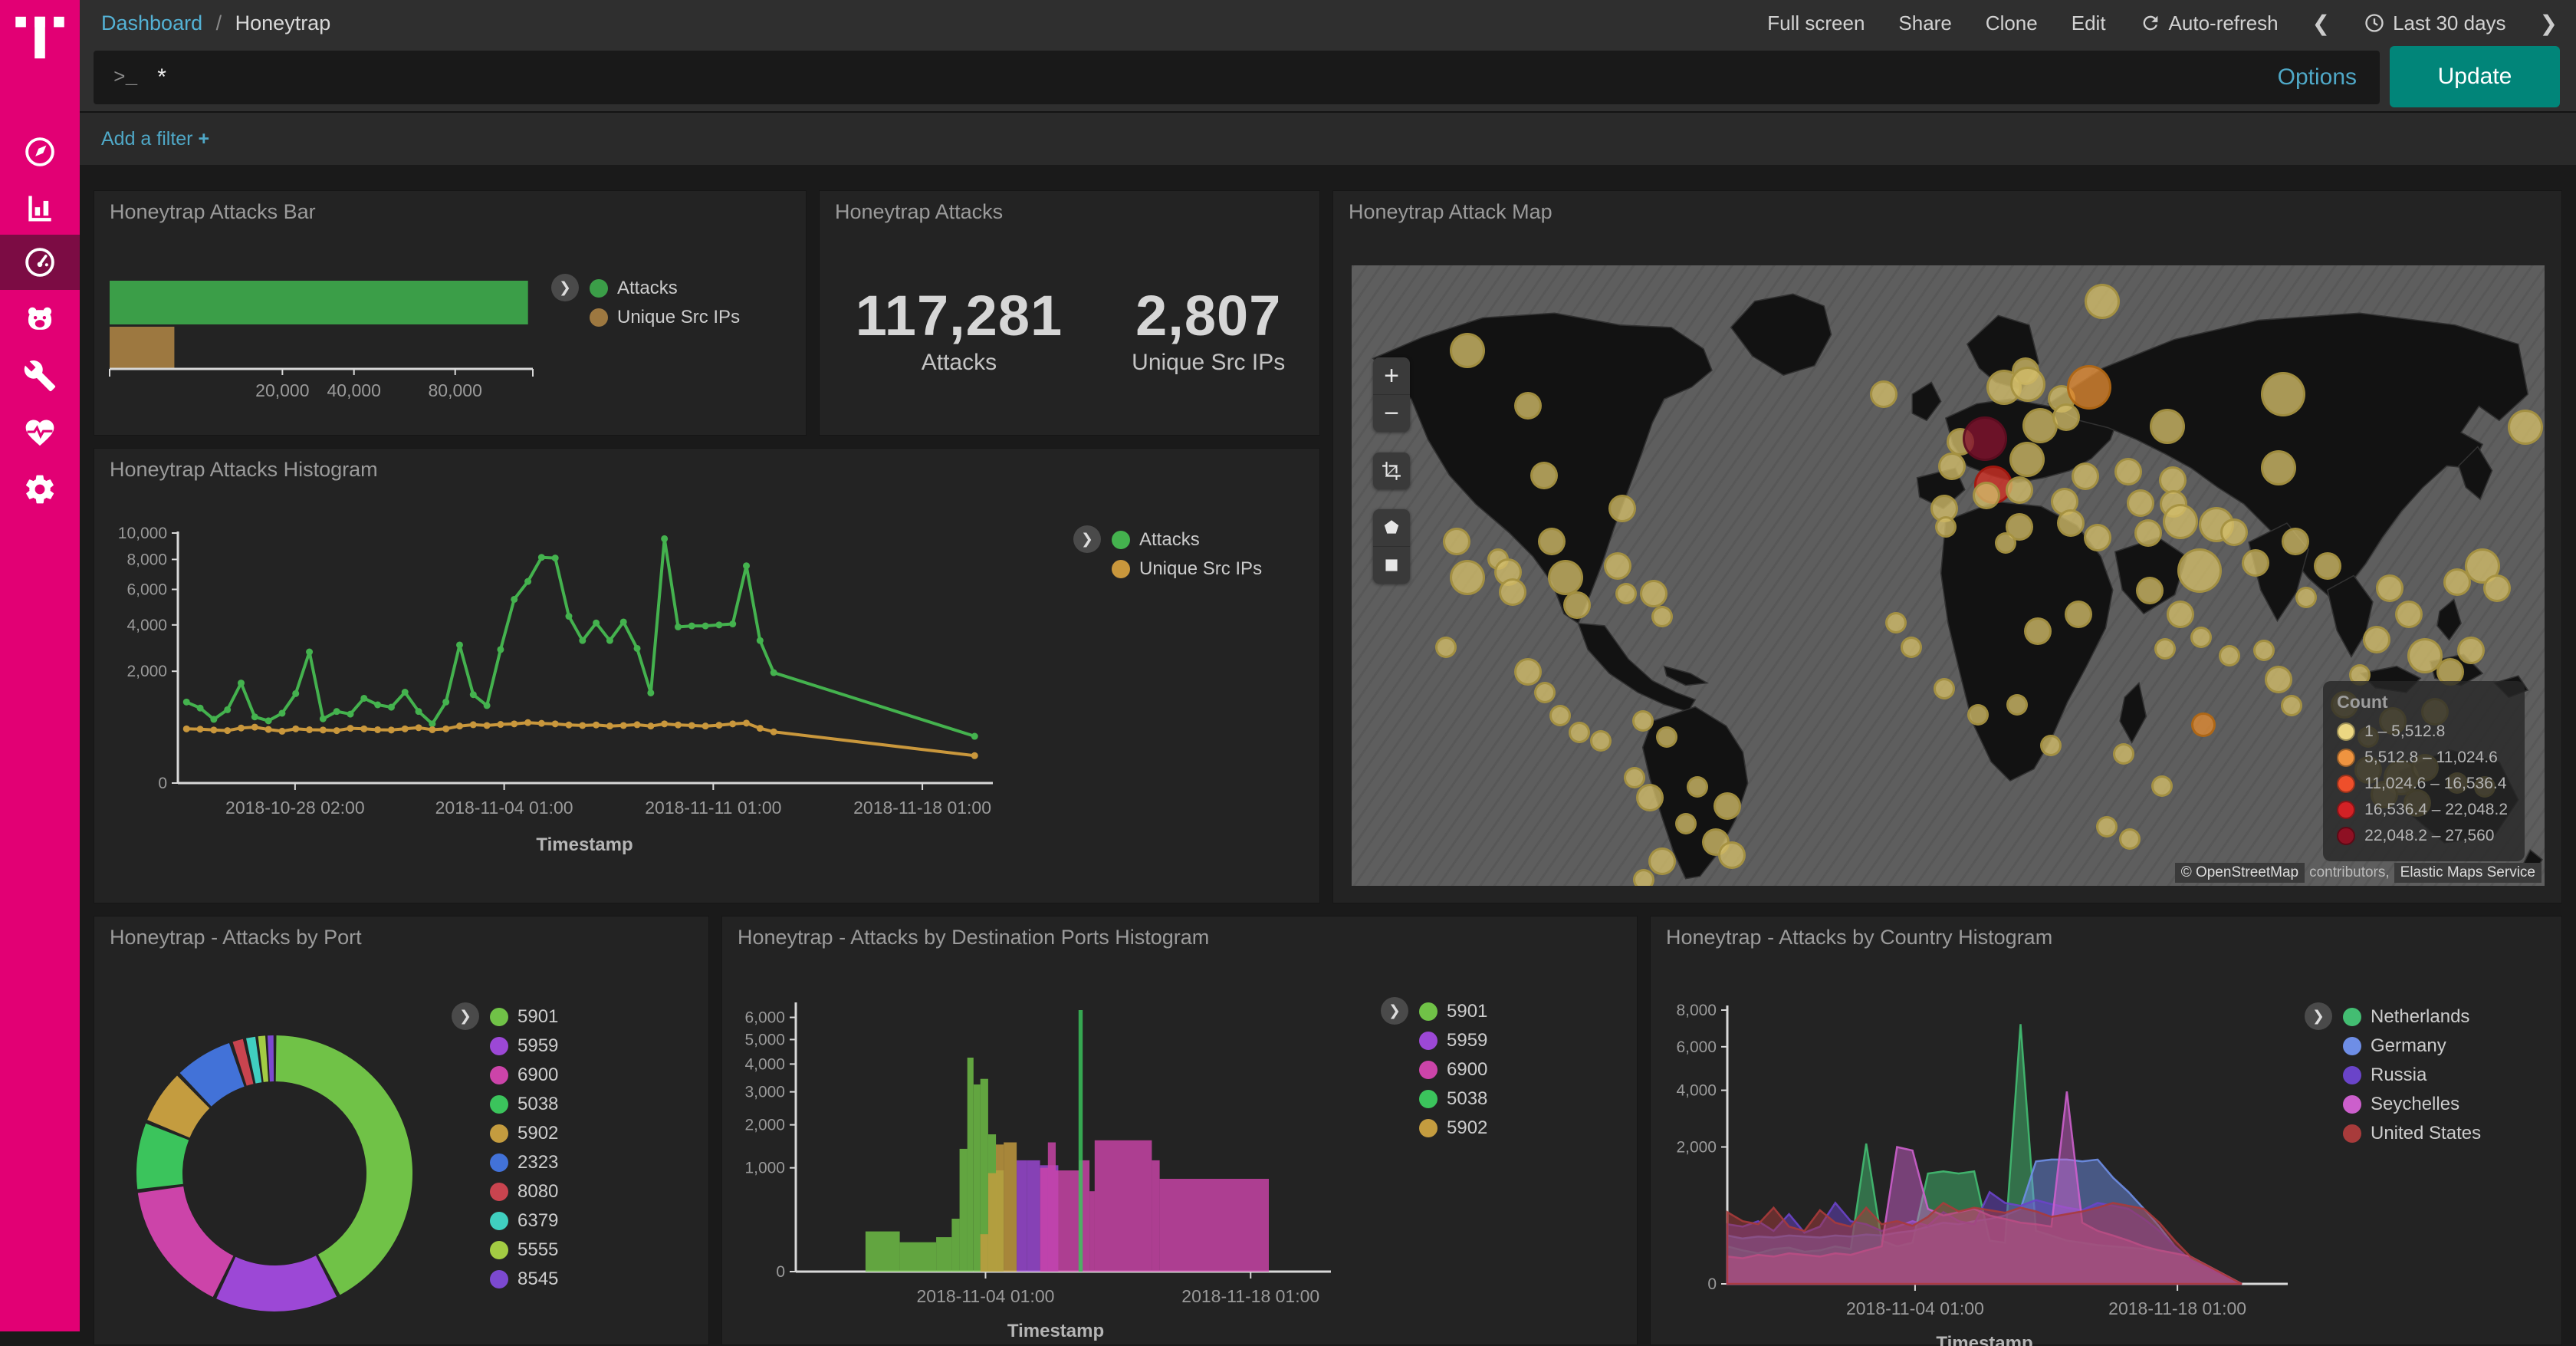 The image size is (2576, 1346). I want to click on map-zoom-controls: + −, so click(1391, 394).